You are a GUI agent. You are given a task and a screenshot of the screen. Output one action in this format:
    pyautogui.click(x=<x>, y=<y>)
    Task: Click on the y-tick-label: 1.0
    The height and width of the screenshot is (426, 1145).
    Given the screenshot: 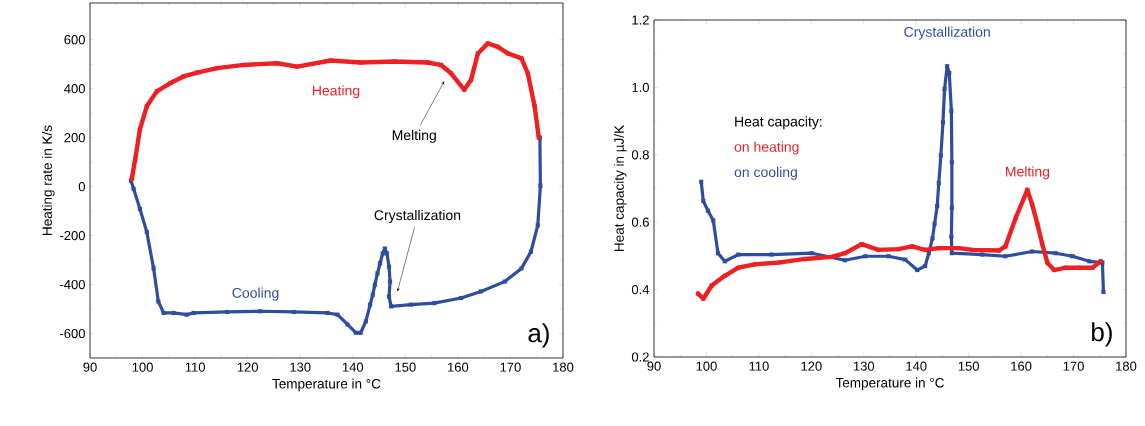 What is the action you would take?
    pyautogui.click(x=640, y=87)
    